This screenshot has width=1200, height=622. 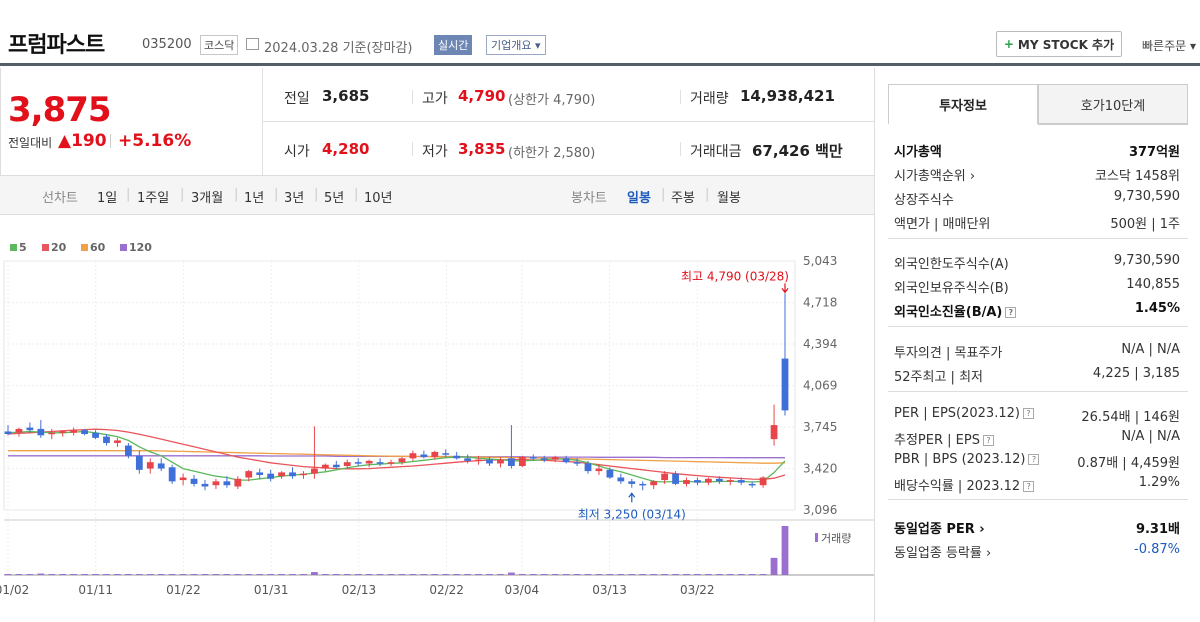 What do you see at coordinates (219, 45) in the screenshot?
I see `market-badge: 코스닥` at bounding box center [219, 45].